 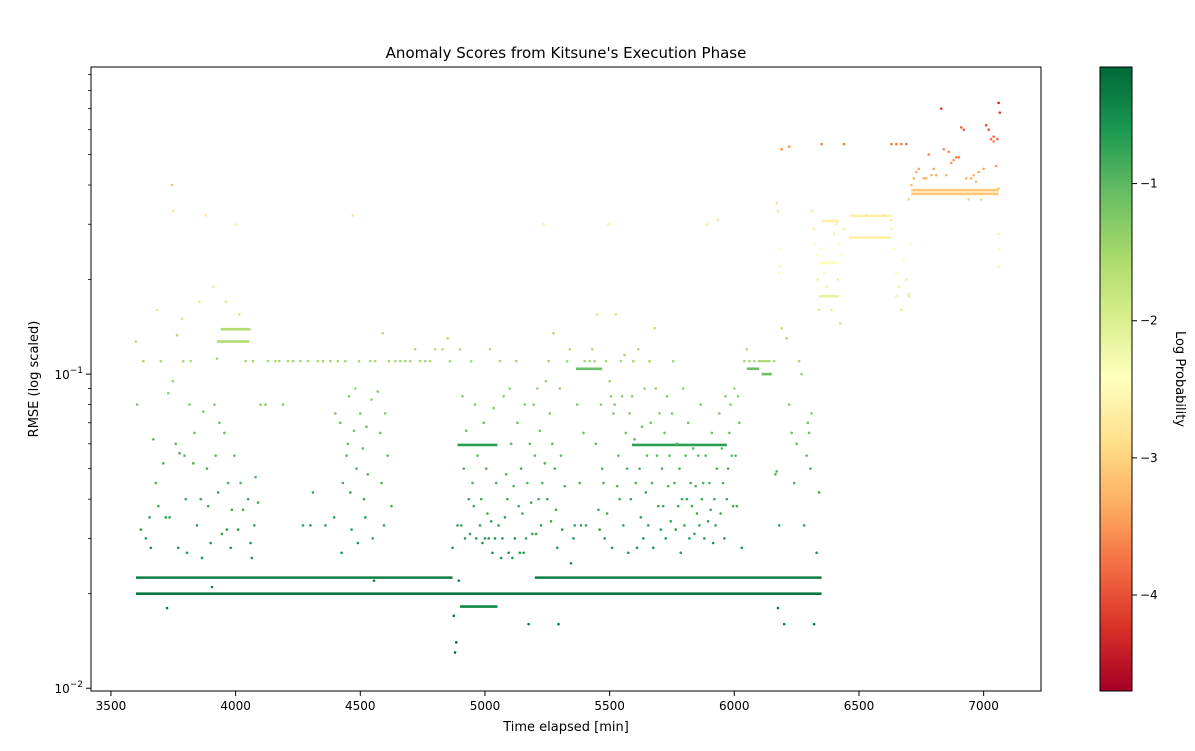 What do you see at coordinates (565, 727) in the screenshot?
I see `x-axis-label: Time elapsed [min]` at bounding box center [565, 727].